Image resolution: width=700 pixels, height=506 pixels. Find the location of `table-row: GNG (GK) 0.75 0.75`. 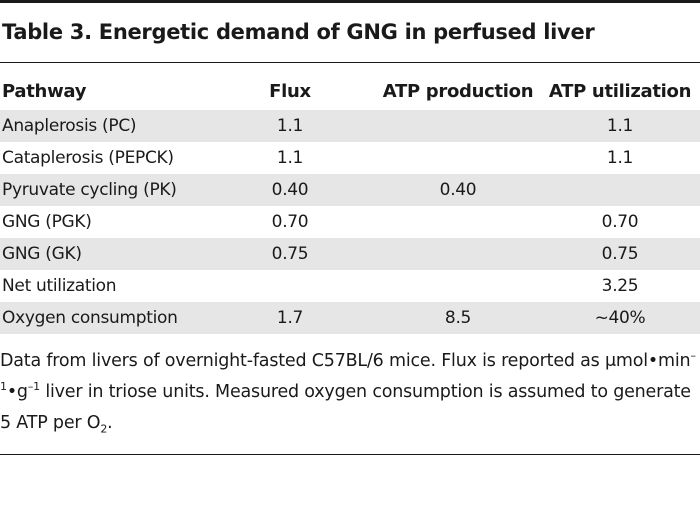

table-row: GNG (GK) 0.75 0.75 is located at coordinates (350, 254).